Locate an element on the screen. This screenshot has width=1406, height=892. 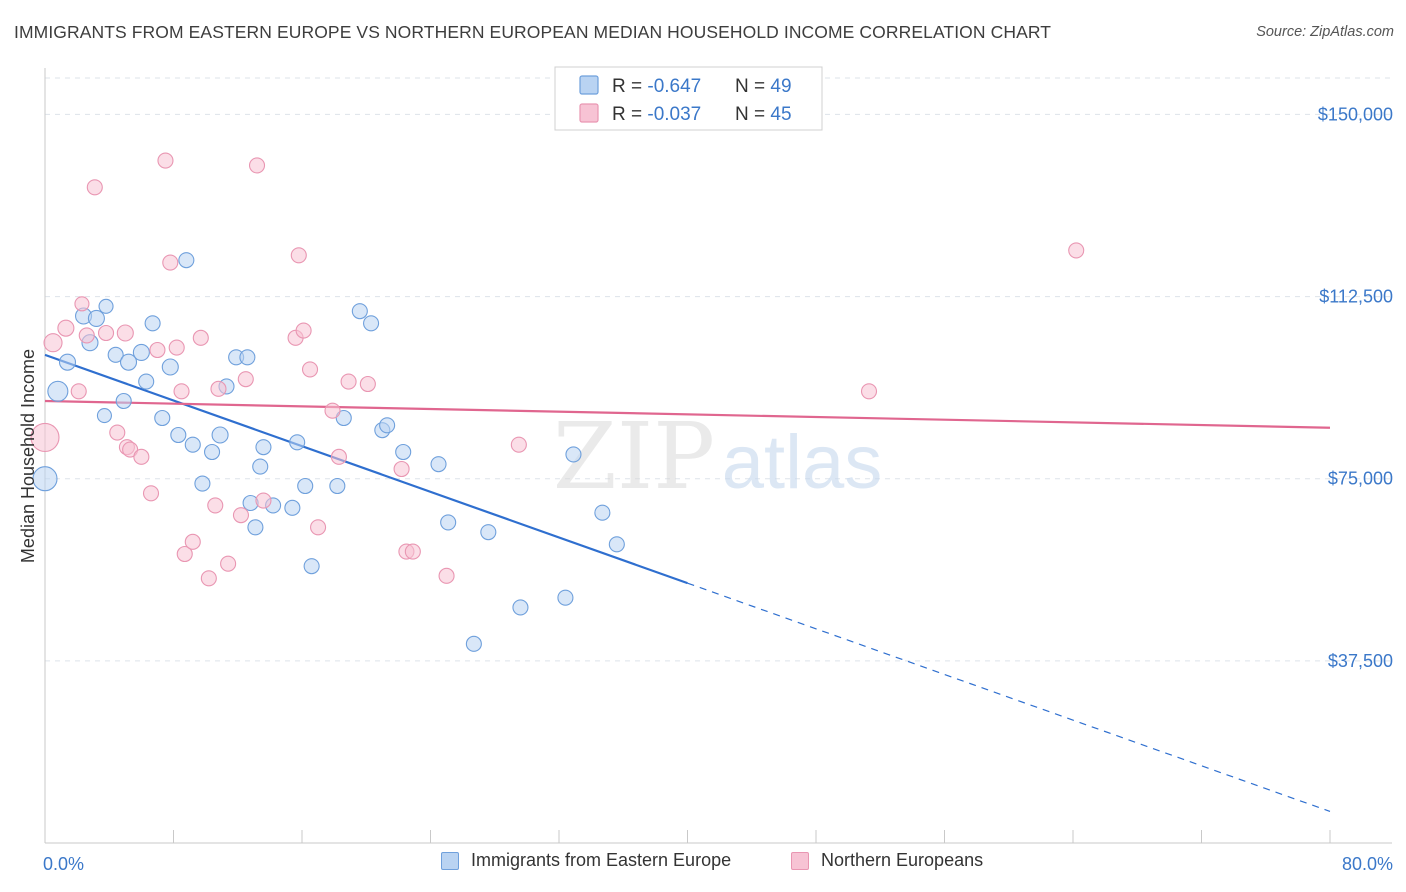
y-tick-label: $112,500 is located at coordinates (1356, 297).